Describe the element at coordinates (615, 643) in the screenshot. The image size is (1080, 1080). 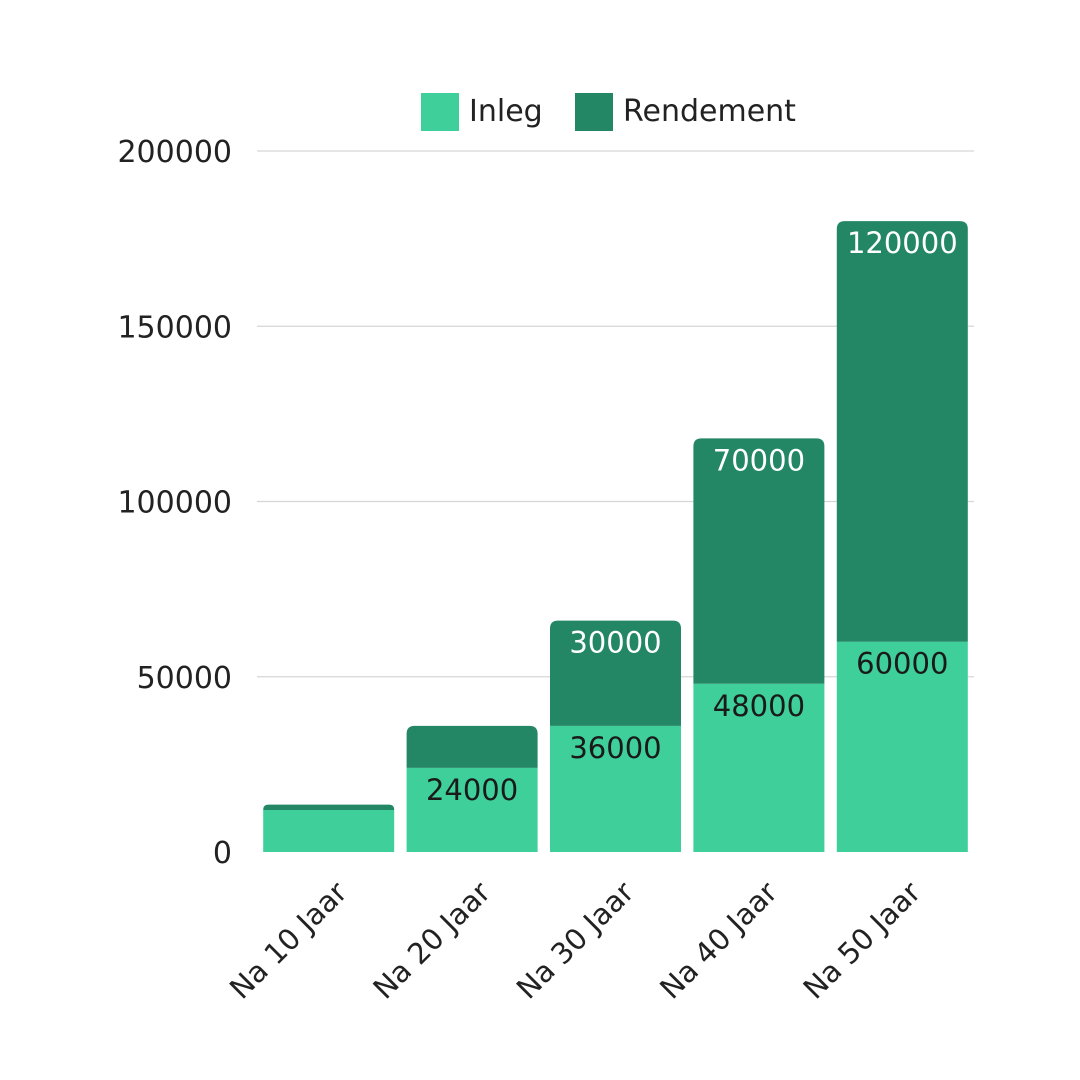
I see `data-label-rendement-3: 30000` at that location.